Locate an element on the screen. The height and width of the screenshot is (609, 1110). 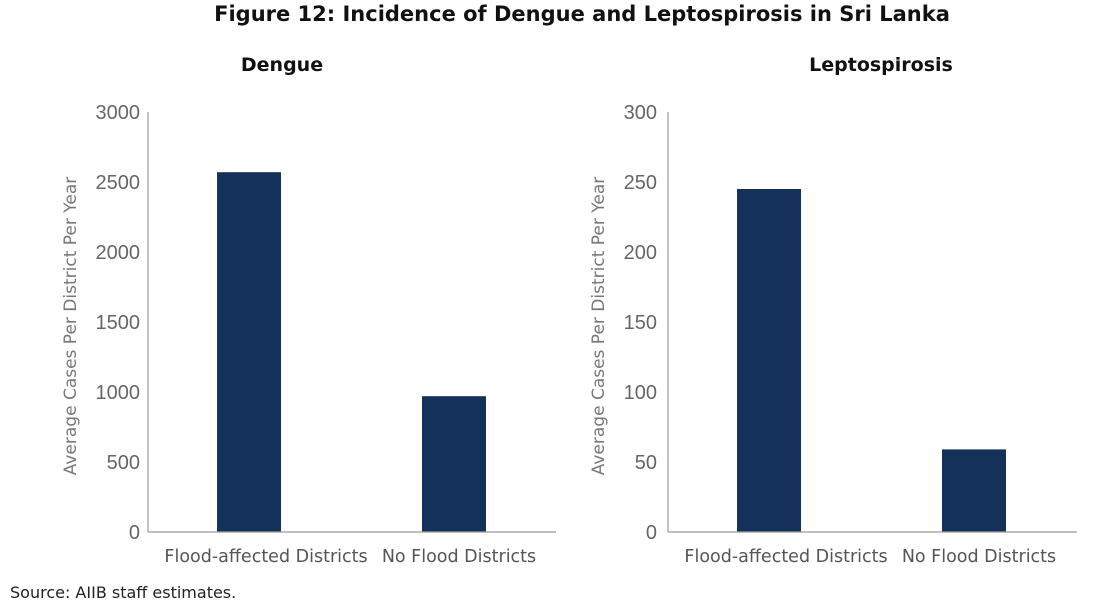
source-note: Source: AIIB staff estimates. is located at coordinates (123, 592).